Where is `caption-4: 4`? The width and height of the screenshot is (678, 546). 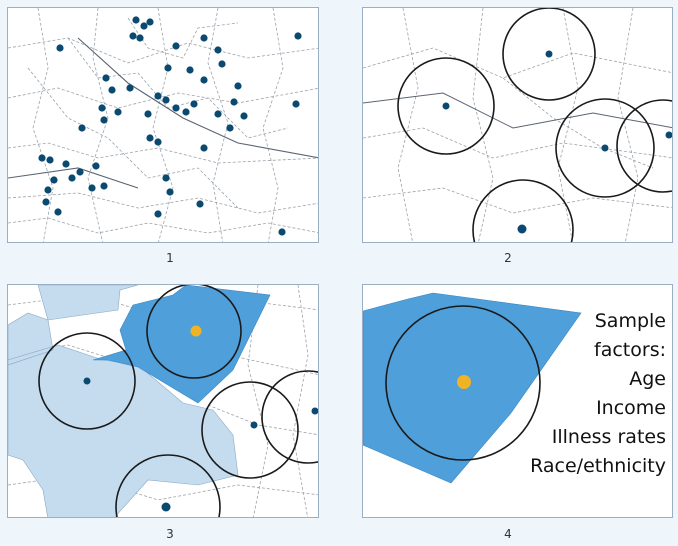 caption-4: 4 is located at coordinates (508, 534).